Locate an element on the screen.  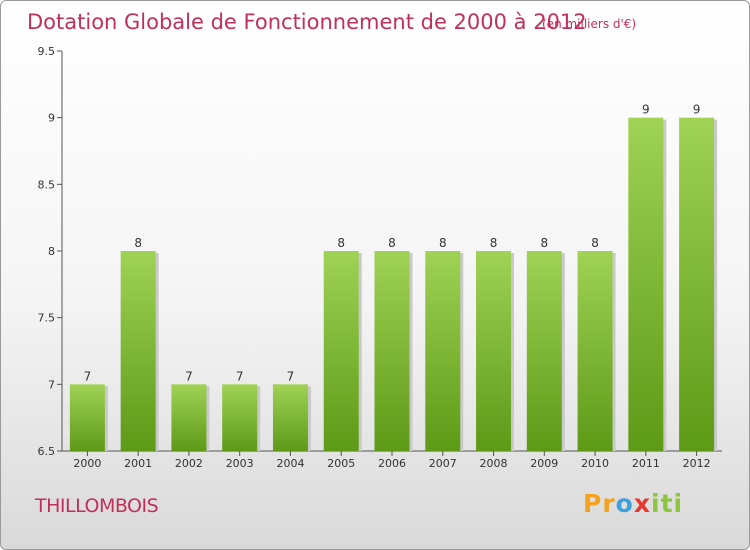
bar-2001 is located at coordinates (138, 351).